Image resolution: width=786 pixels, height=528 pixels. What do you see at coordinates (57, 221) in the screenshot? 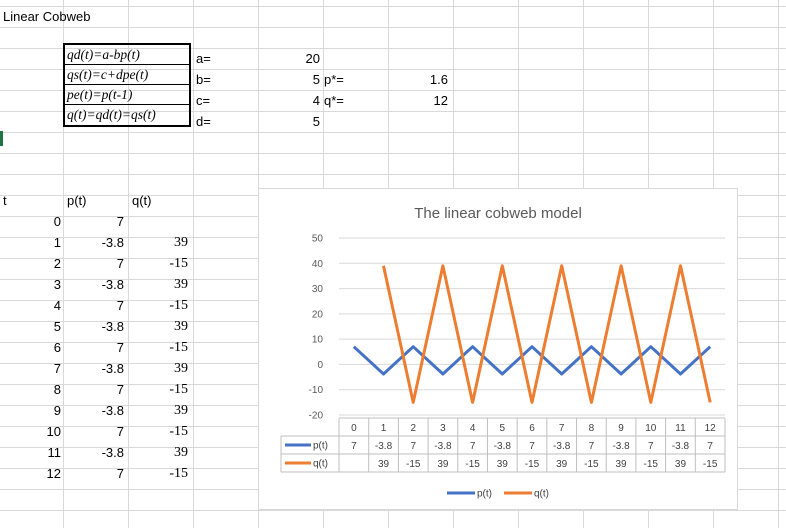
I see `cell-t: 0` at bounding box center [57, 221].